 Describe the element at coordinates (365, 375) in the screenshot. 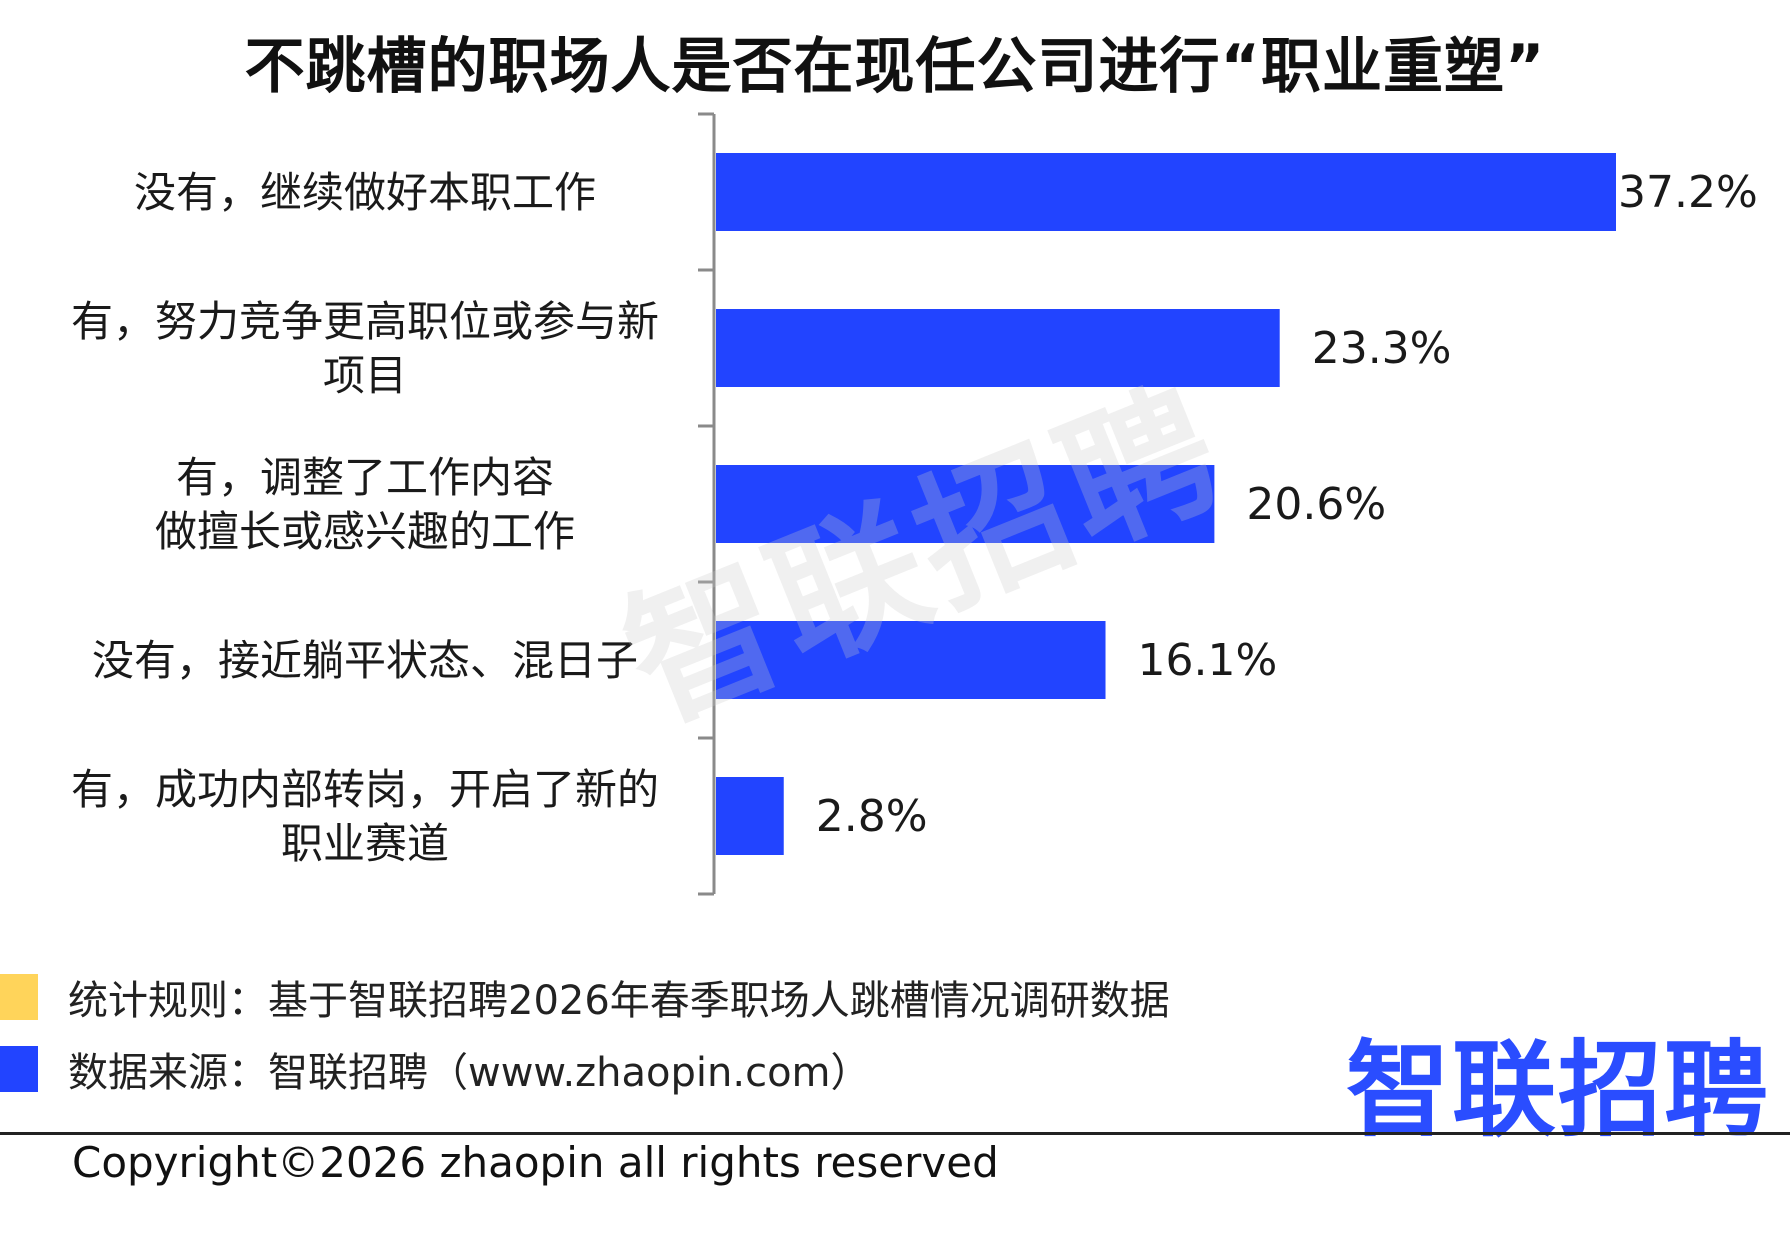

I see `category-label-line: 项目` at that location.